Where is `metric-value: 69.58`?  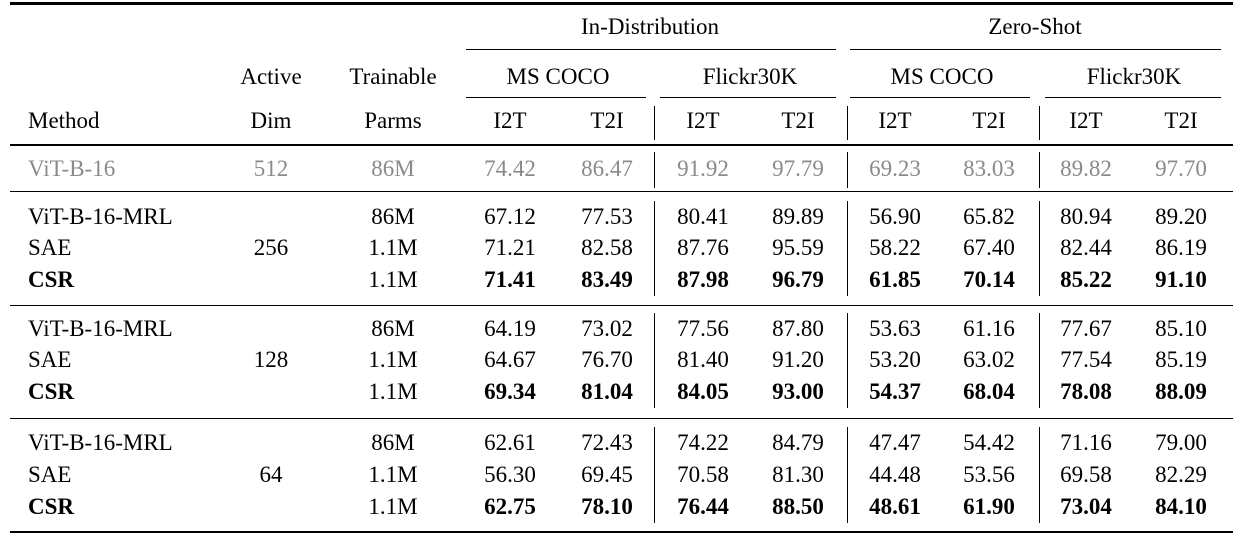
metric-value: 69.58 is located at coordinates (1086, 474).